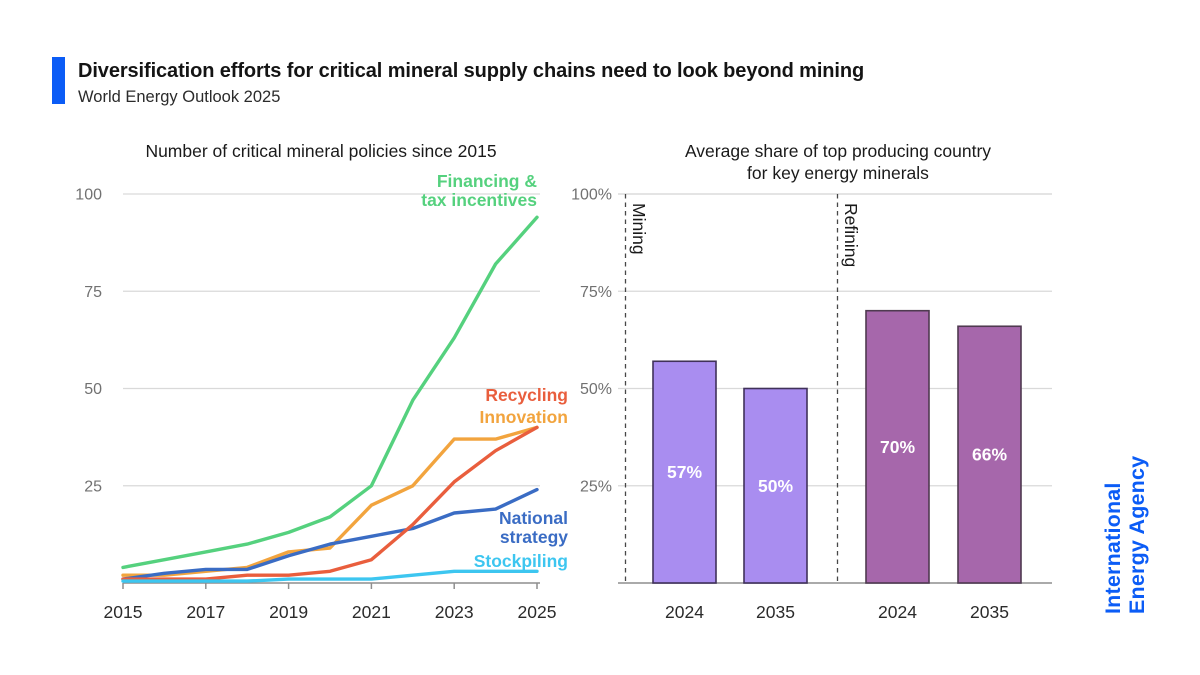  I want to click on iea-wordmark: International Energy Agency, so click(1125, 535).